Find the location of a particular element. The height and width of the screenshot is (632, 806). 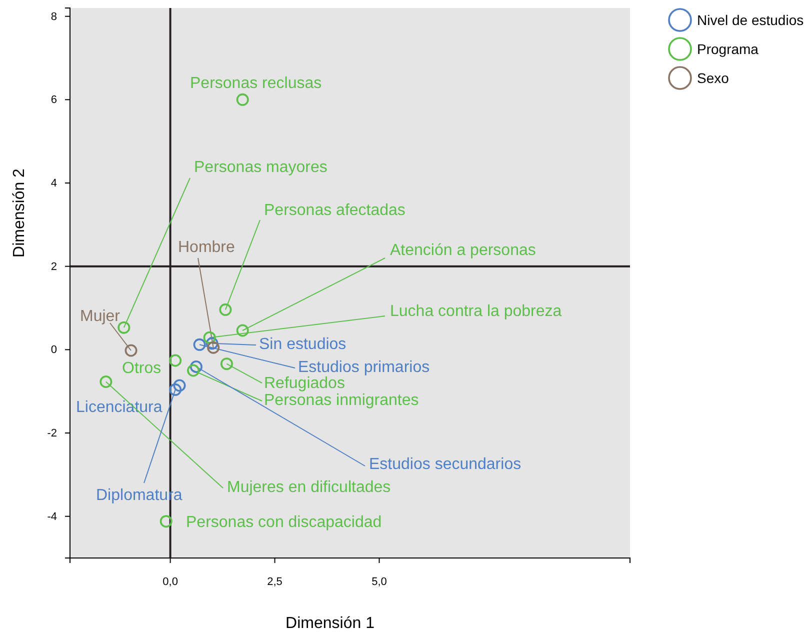

x-tick-label: 2,5 is located at coordinates (274, 582).